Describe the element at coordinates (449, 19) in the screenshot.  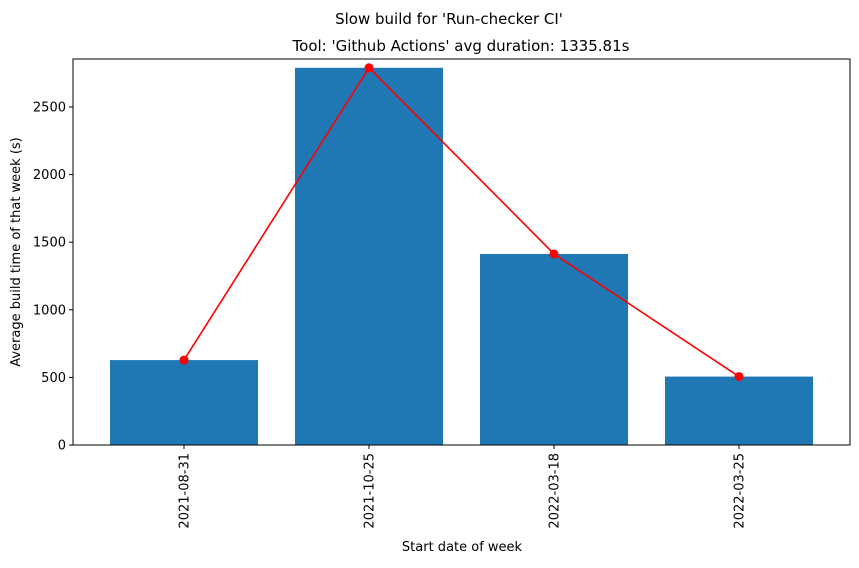
I see `chart-suptitle: Slow build for 'Run-checker CI'` at that location.